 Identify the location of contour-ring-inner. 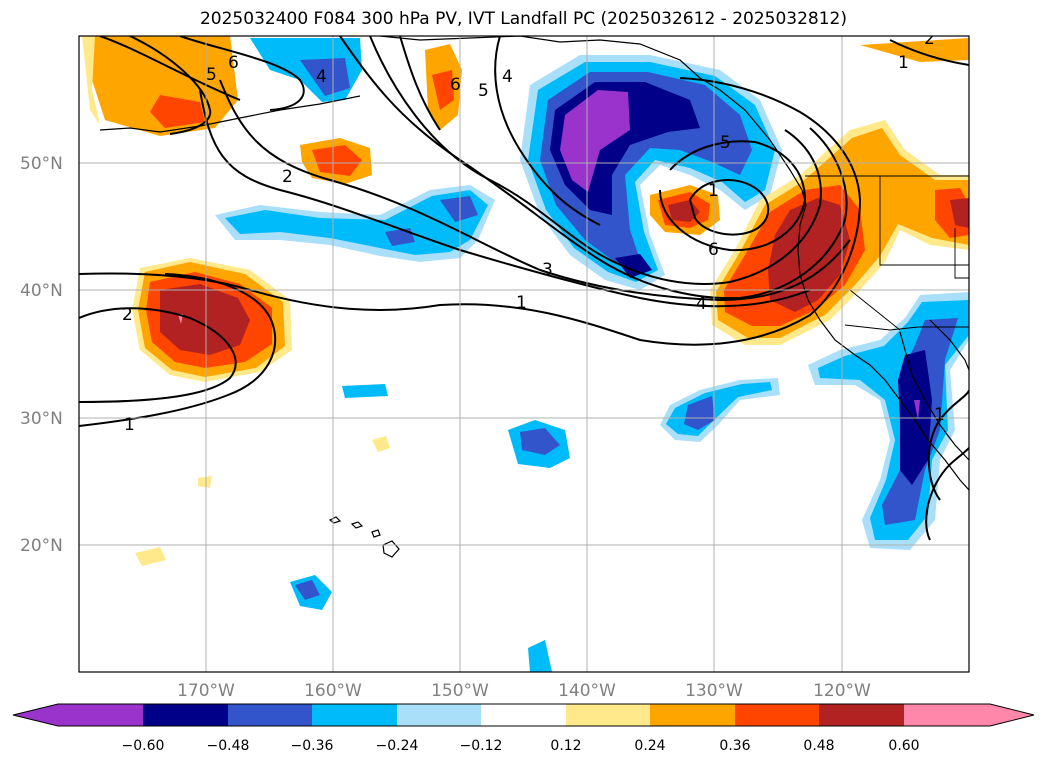
(729, 207).